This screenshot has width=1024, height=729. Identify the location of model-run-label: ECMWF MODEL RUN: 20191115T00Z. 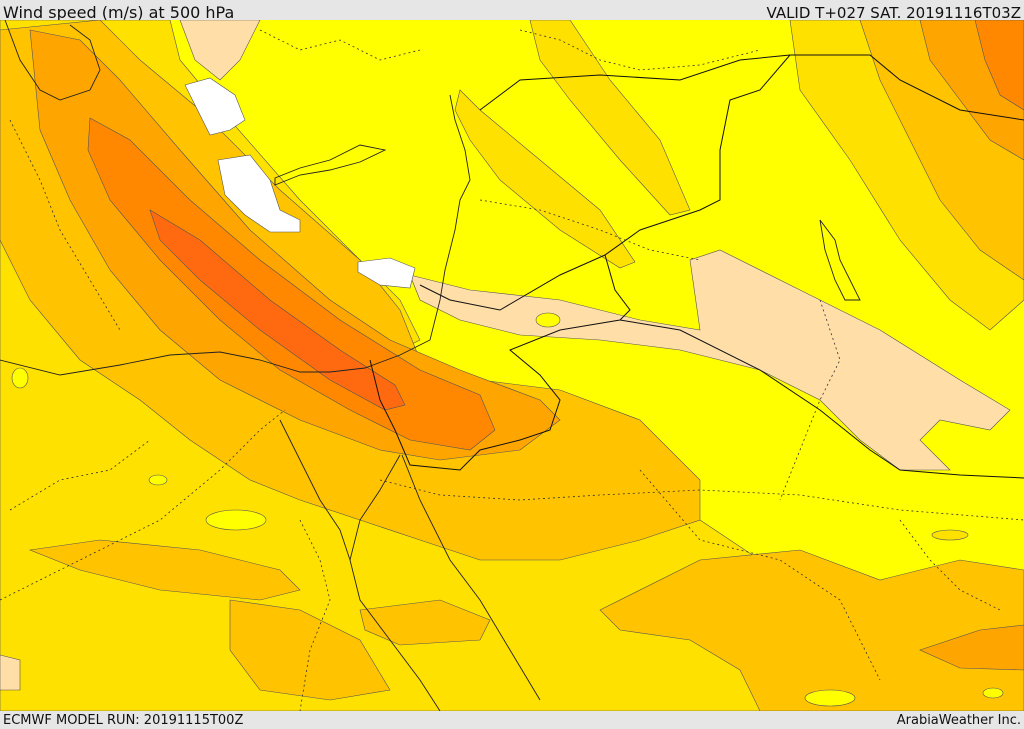
(123, 720).